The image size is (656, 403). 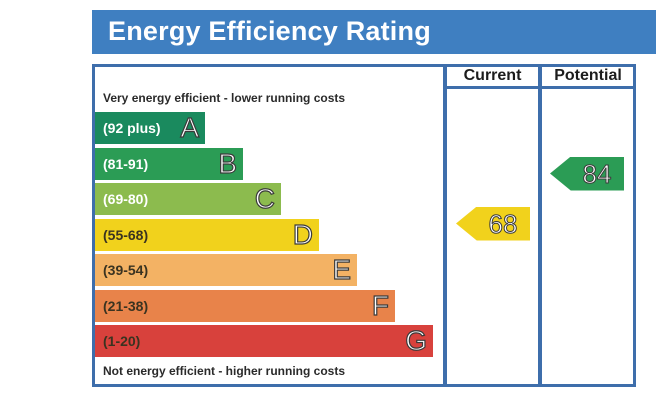 I want to click on chart-title: Energy Efficiency Rating, so click(x=269, y=31).